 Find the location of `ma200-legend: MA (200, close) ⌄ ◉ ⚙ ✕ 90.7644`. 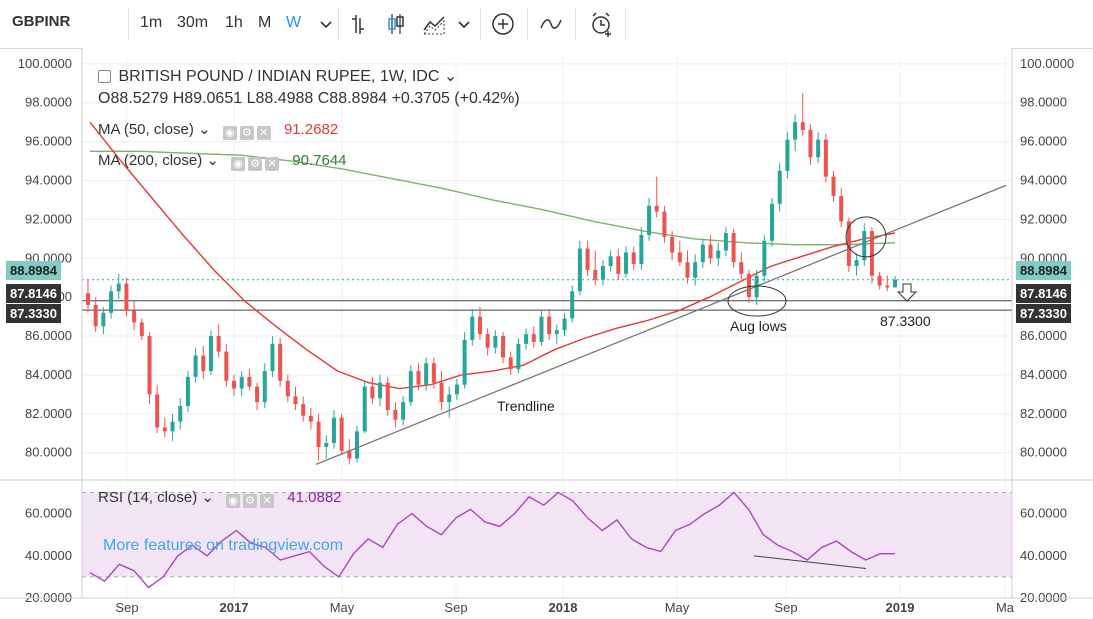

ma200-legend: MA (200, close) ⌄ ◉ ⚙ ✕ 90.7644 is located at coordinates (222, 161).